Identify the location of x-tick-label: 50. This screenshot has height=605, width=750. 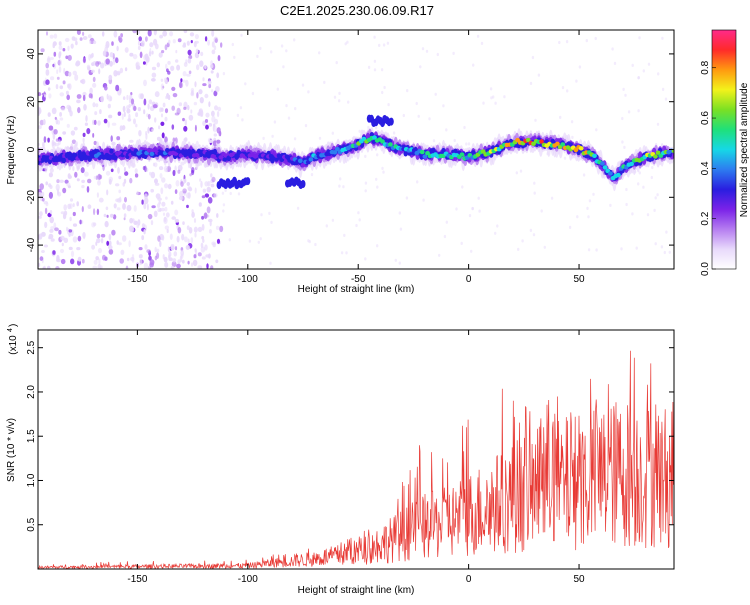
(579, 579).